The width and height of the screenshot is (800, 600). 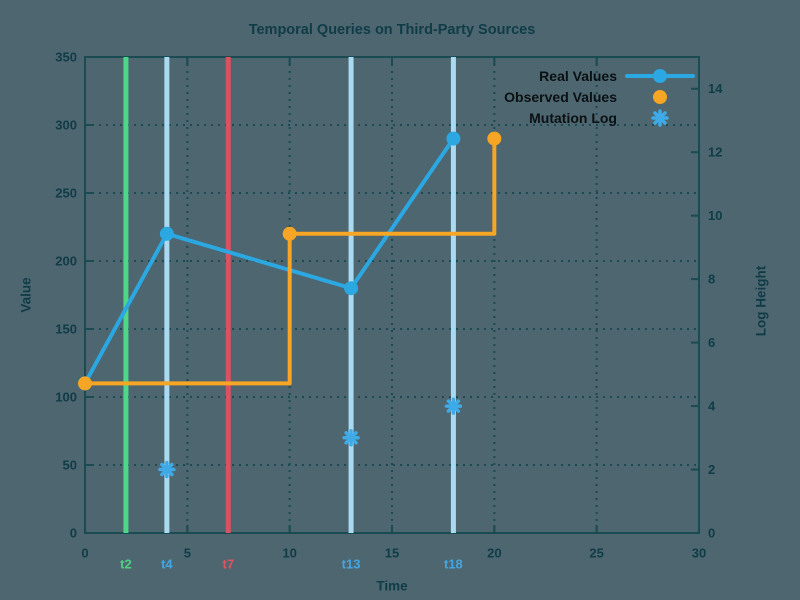 What do you see at coordinates (711, 279) in the screenshot?
I see `y2-tick-label: 8` at bounding box center [711, 279].